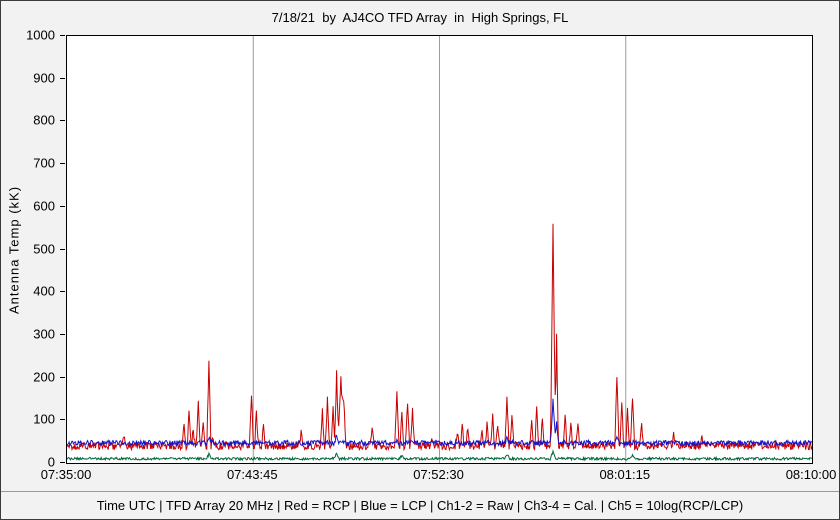 This screenshot has width=840, height=520. What do you see at coordinates (625, 474) in the screenshot?
I see `x-tick-label-08:01:15: 08:01:15` at bounding box center [625, 474].